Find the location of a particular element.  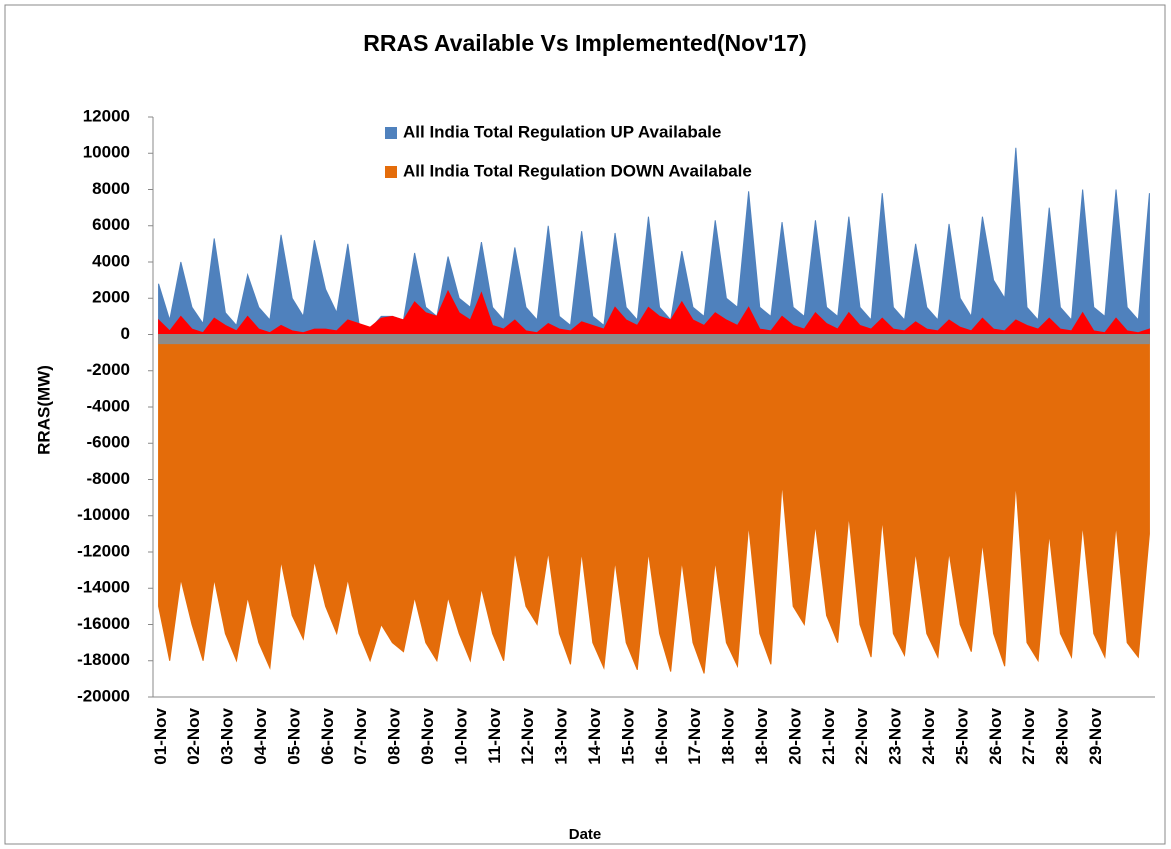

y-tick-label: -12000 is located at coordinates (103, 550).